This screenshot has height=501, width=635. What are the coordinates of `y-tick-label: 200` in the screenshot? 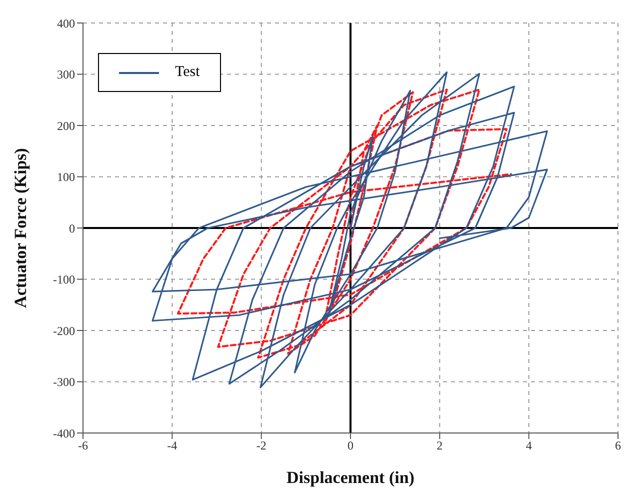 It's located at (66, 125).